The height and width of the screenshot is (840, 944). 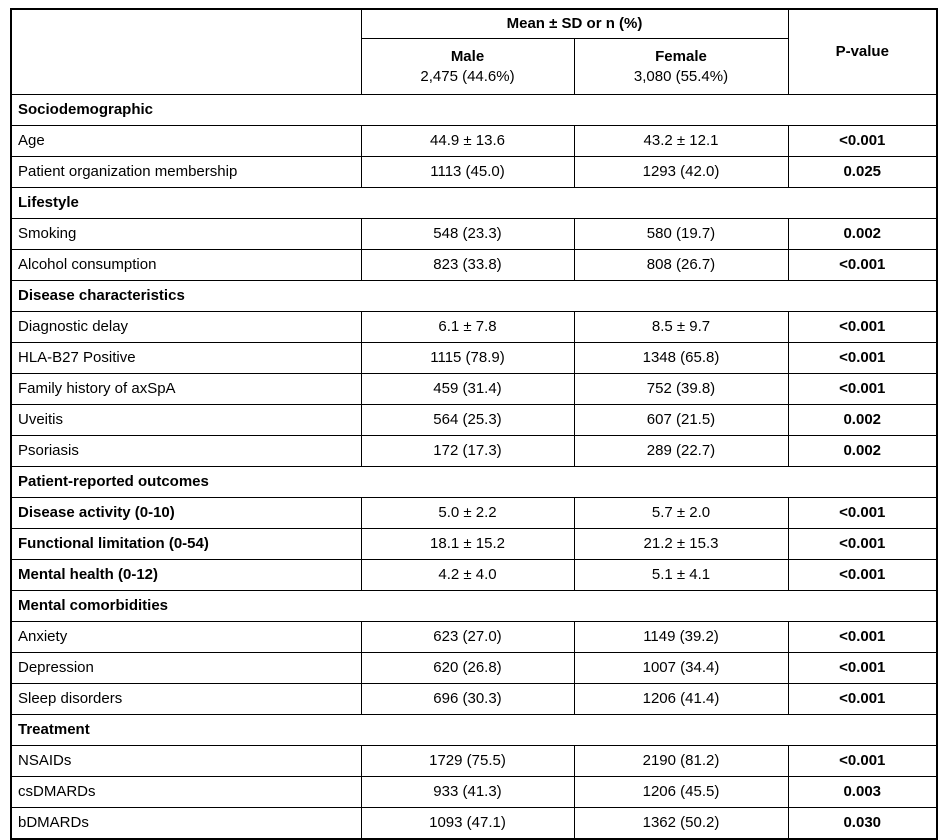 I want to click on pvalue-header: P-value, so click(x=862, y=51).